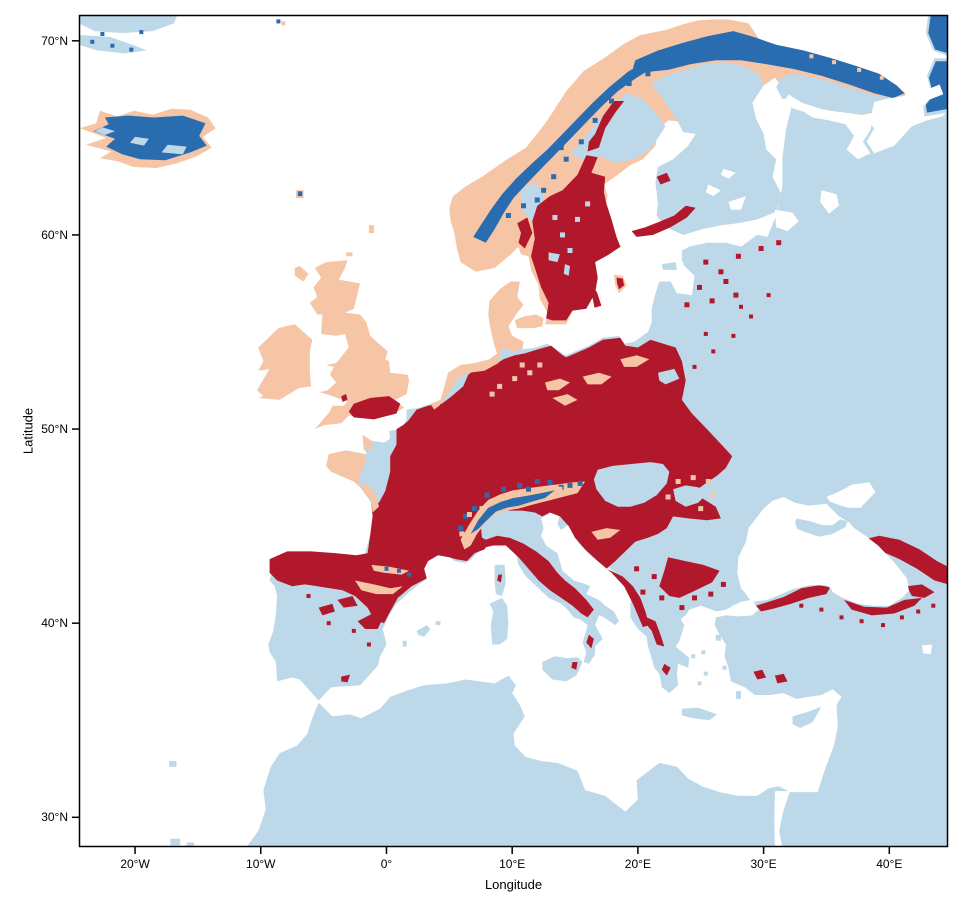  What do you see at coordinates (139, 141) in the screenshot?
I see `iceland-glacier-mid` at bounding box center [139, 141].